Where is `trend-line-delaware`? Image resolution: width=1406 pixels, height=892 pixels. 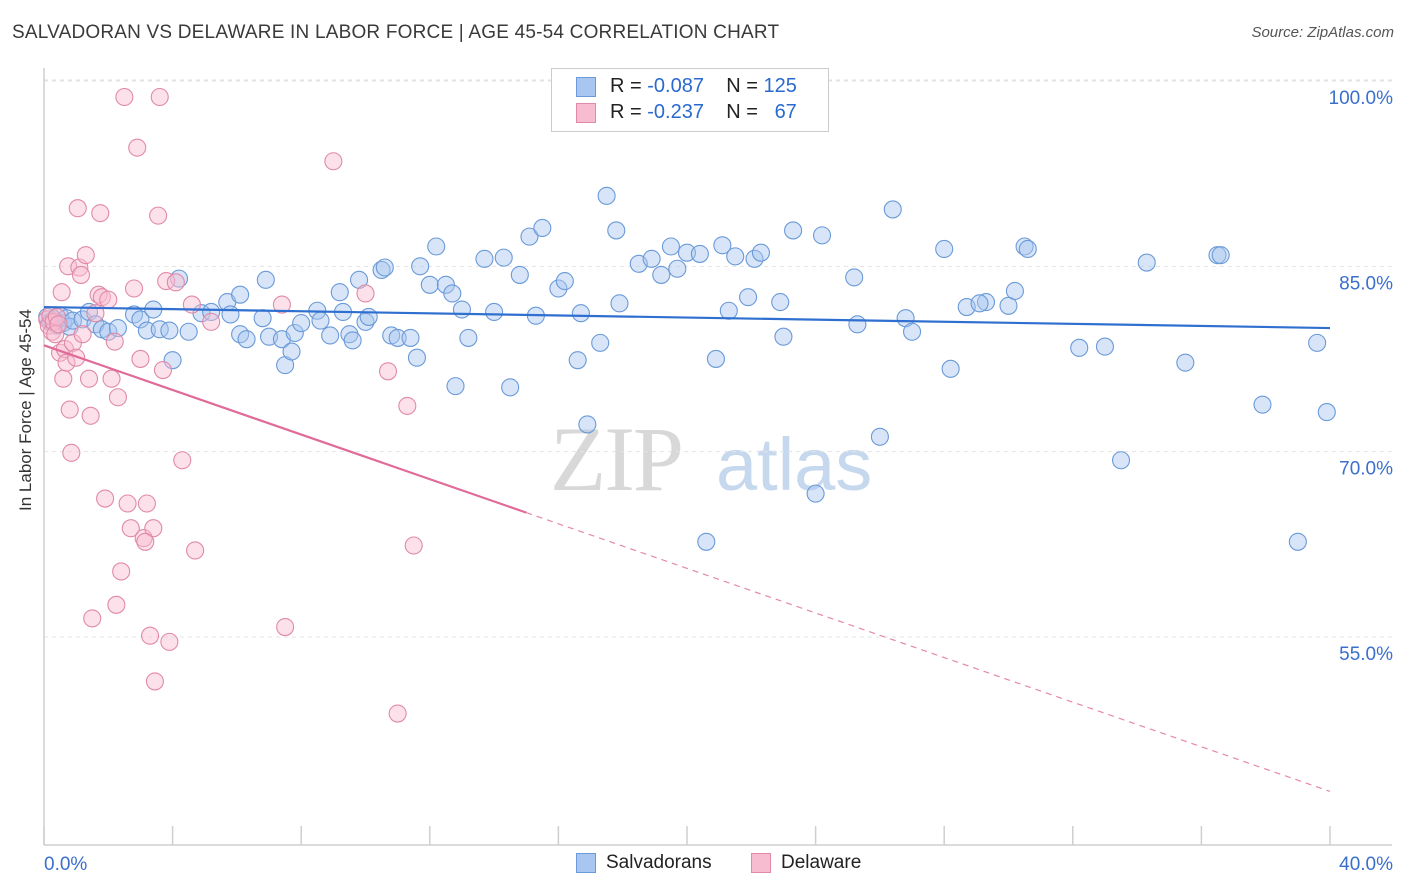 trend-line-delaware is located at coordinates (285, 429).